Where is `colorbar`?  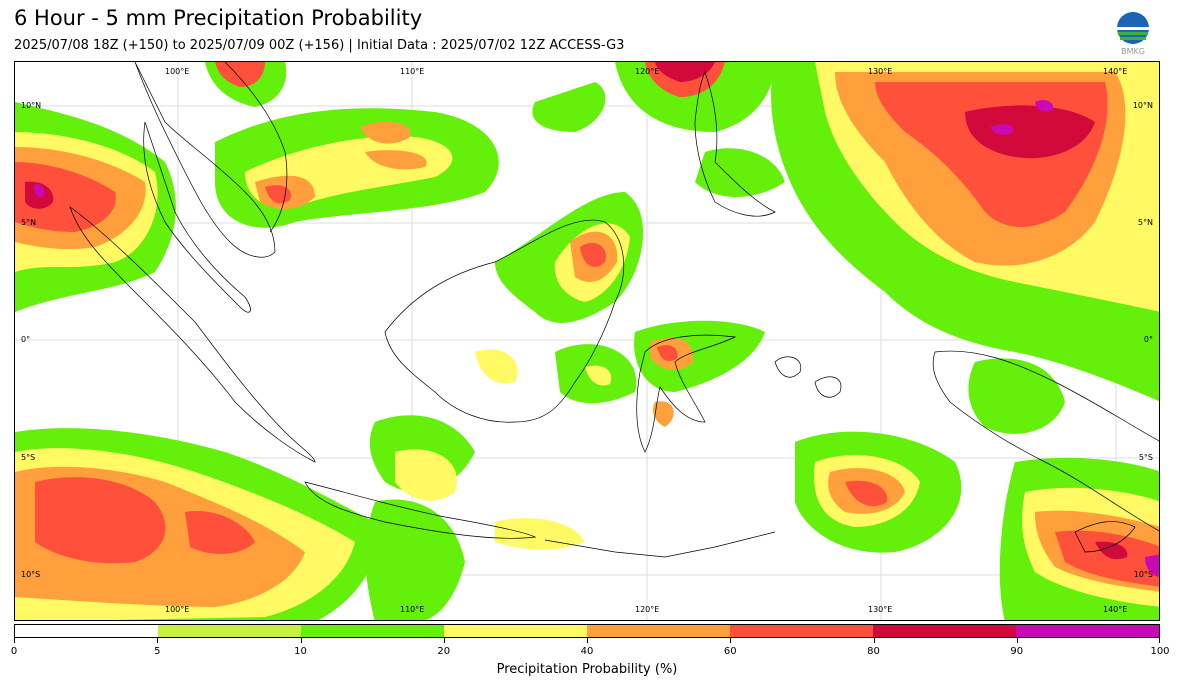
colorbar is located at coordinates (587, 631).